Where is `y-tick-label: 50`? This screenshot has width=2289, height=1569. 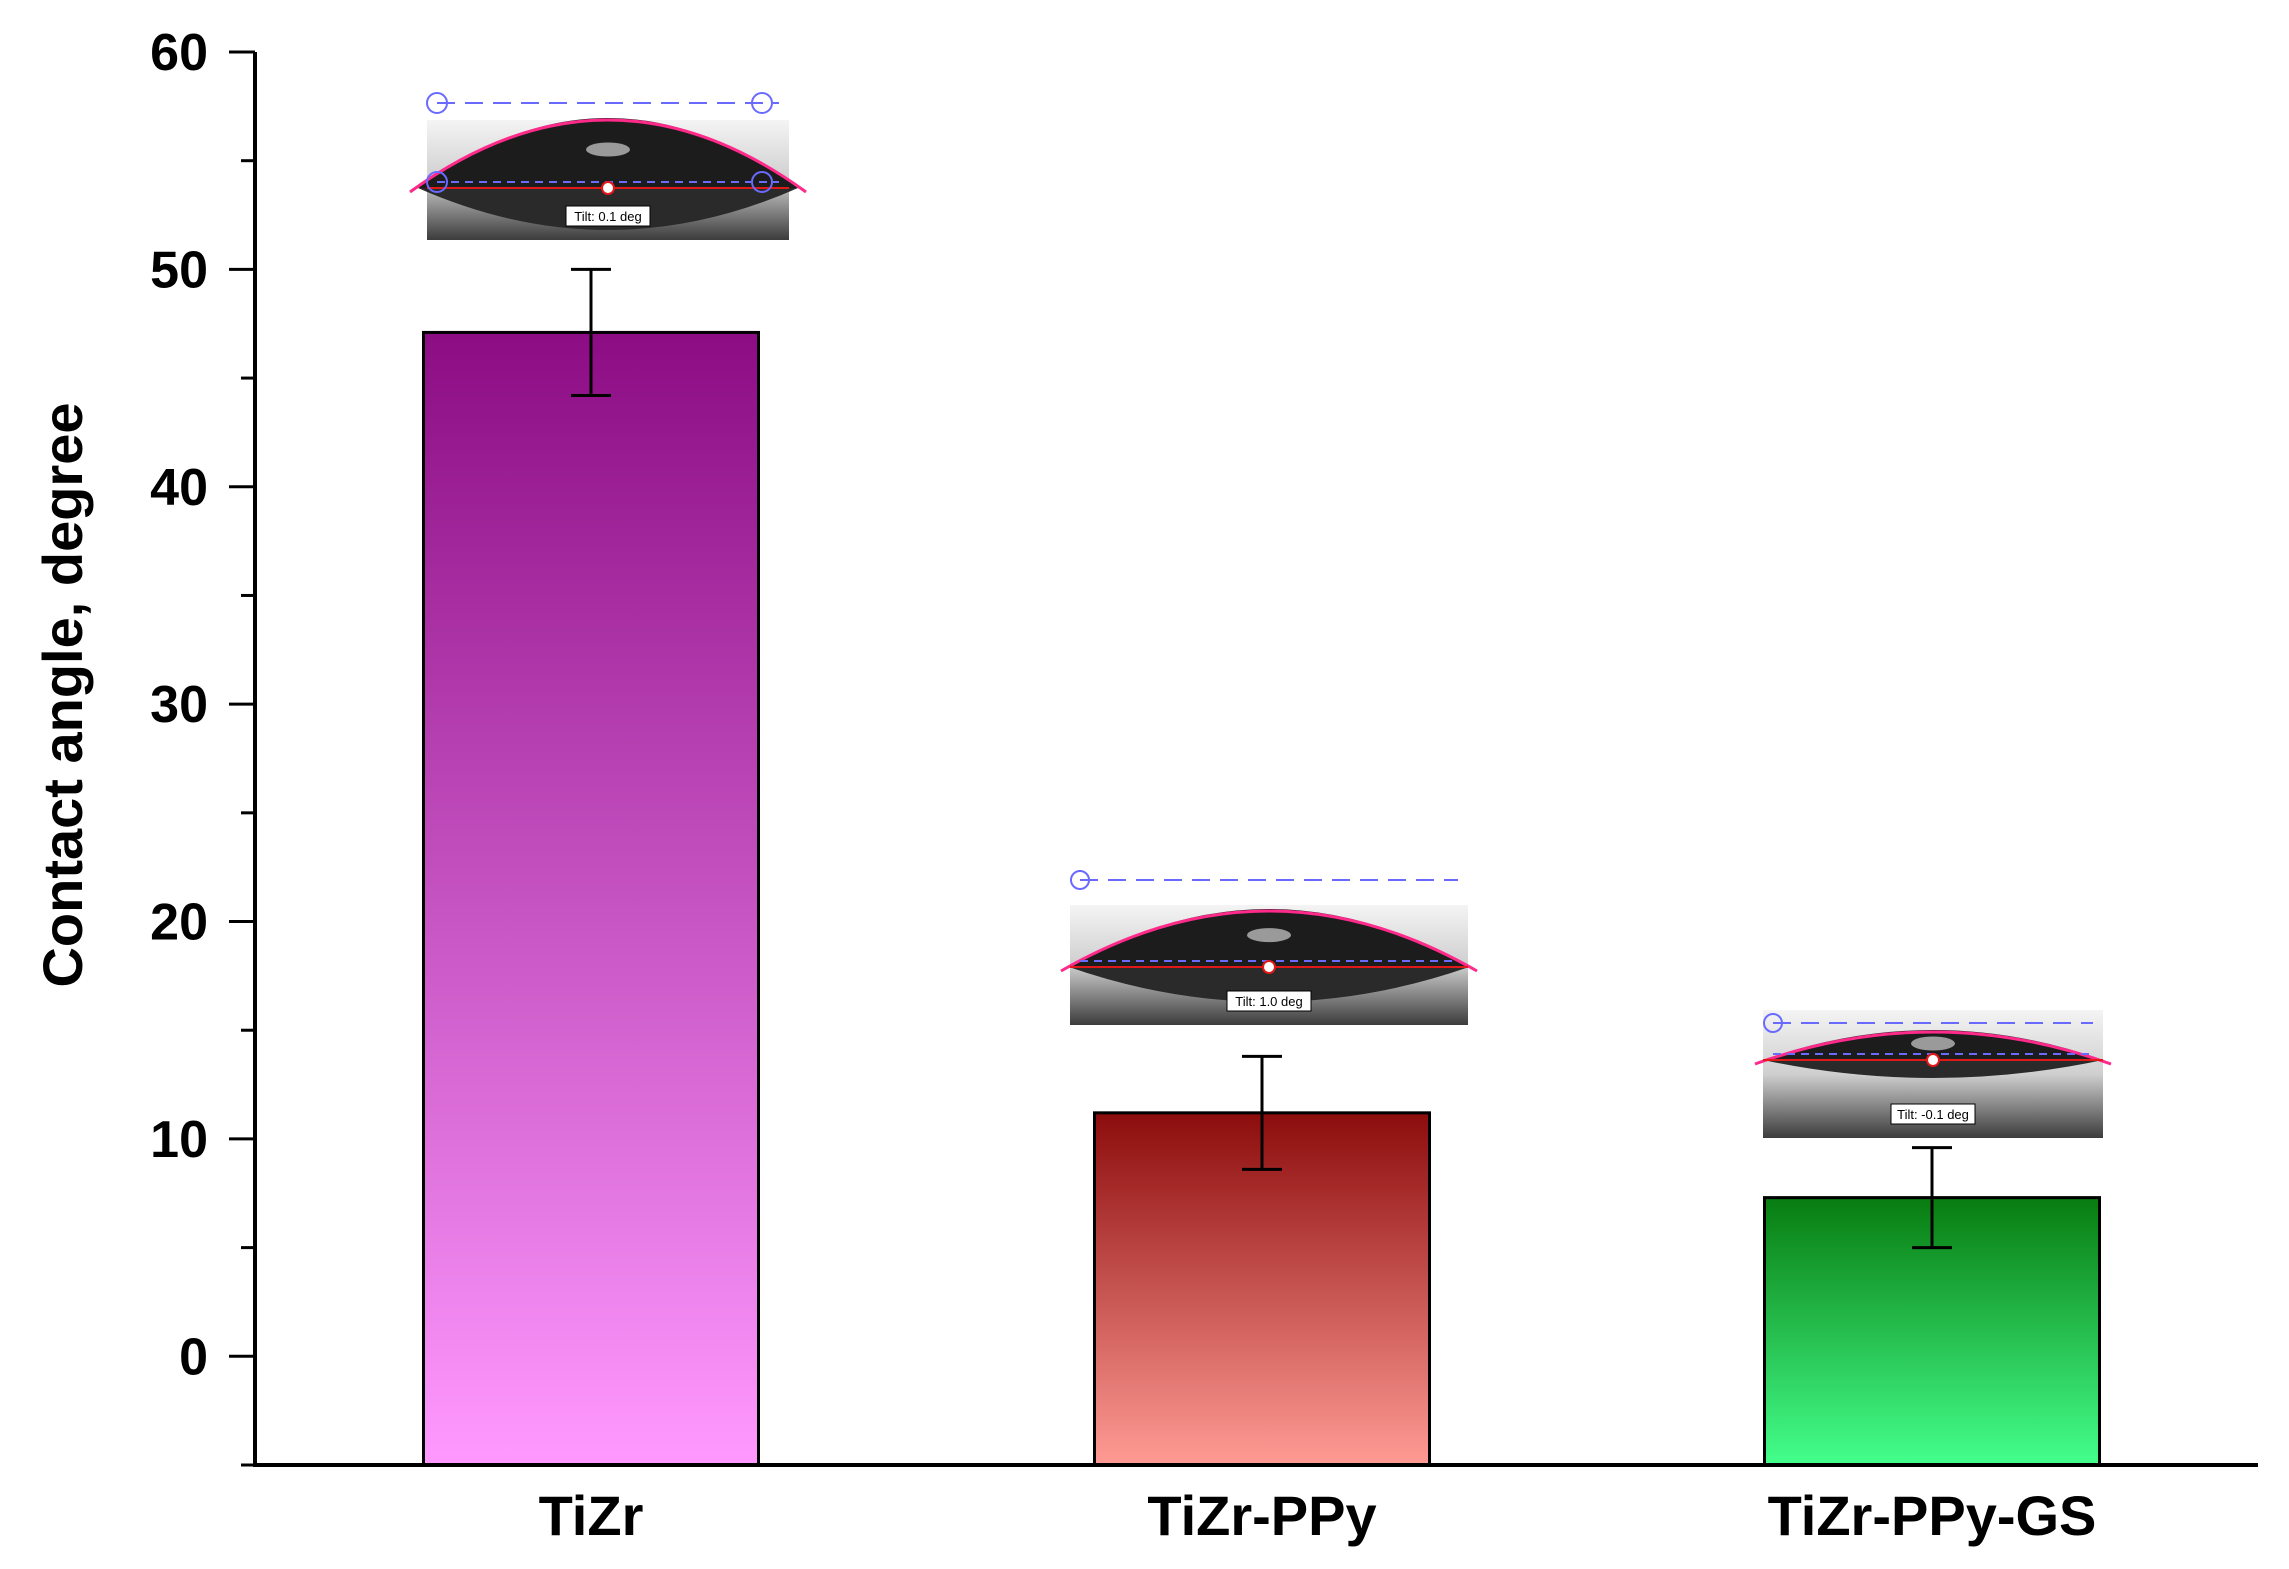
y-tick-label: 50 is located at coordinates (179, 270).